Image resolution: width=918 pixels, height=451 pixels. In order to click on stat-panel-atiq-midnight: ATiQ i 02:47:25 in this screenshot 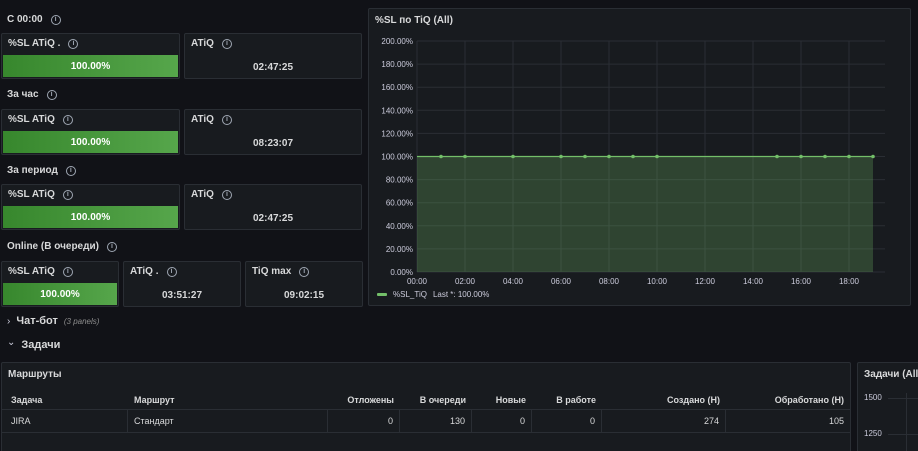, I will do `click(273, 56)`.